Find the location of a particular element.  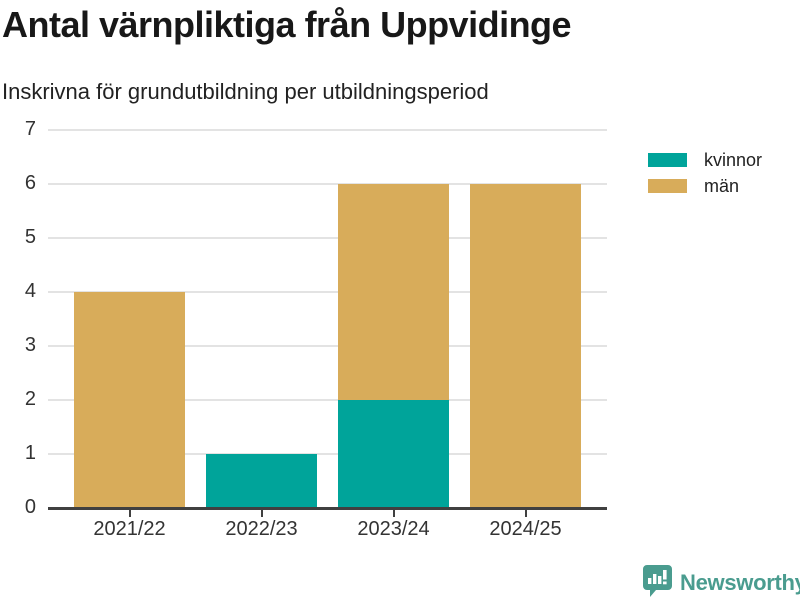

newsworthy-brand-text: Newsworthy is located at coordinates (740, 582).